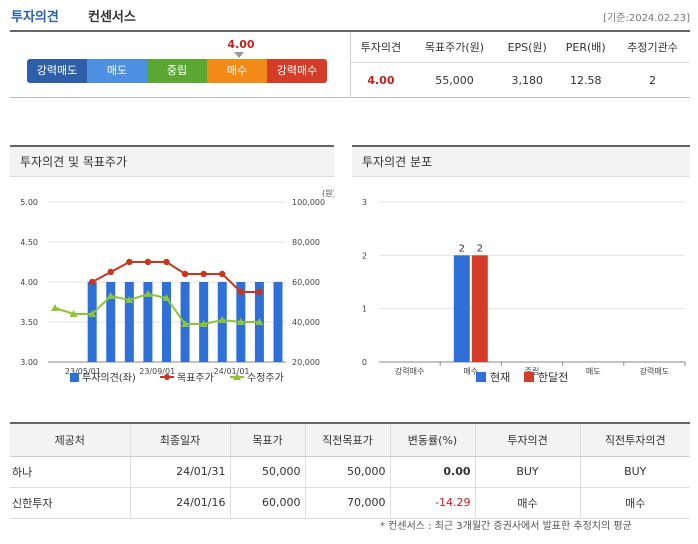  Describe the element at coordinates (432, 472) in the screenshot. I see `cell-change: 0.00` at that location.